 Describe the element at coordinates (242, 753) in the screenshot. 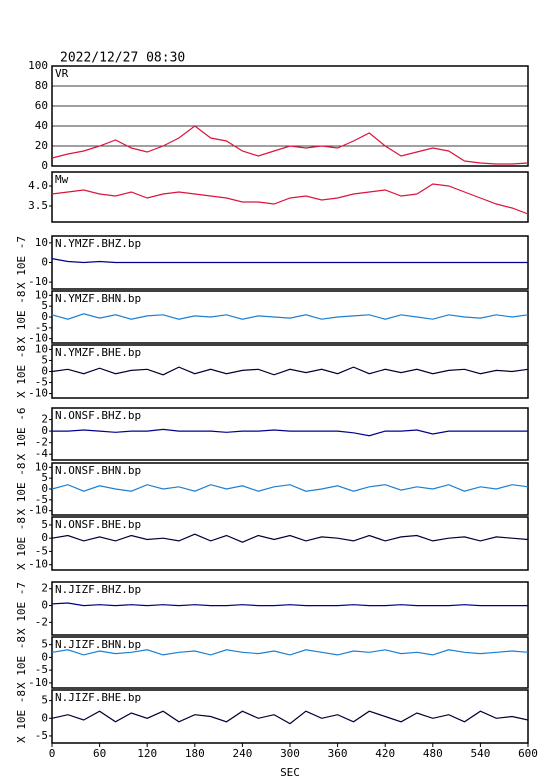

I see `x-tick-label: 240` at that location.